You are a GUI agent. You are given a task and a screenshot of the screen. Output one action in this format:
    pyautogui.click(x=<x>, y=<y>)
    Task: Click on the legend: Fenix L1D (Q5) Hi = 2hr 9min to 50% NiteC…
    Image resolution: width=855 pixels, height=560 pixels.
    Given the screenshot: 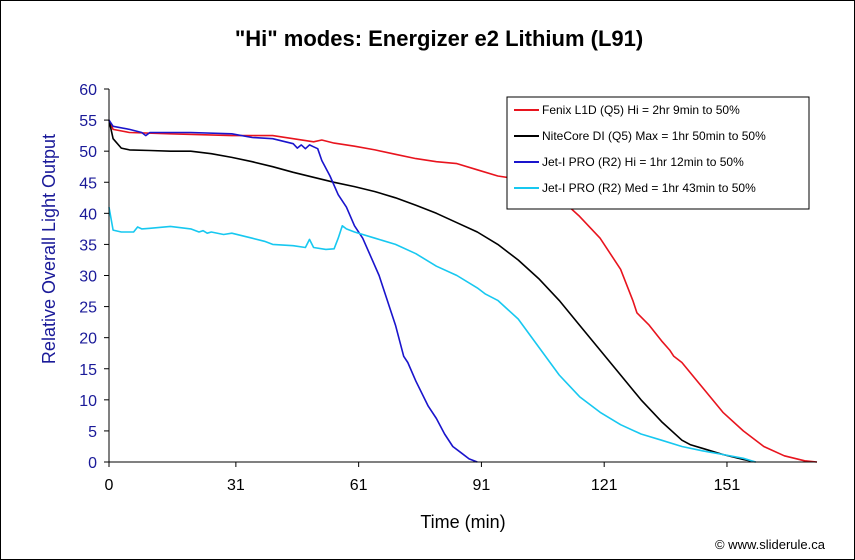 What is the action you would take?
    pyautogui.click(x=658, y=153)
    